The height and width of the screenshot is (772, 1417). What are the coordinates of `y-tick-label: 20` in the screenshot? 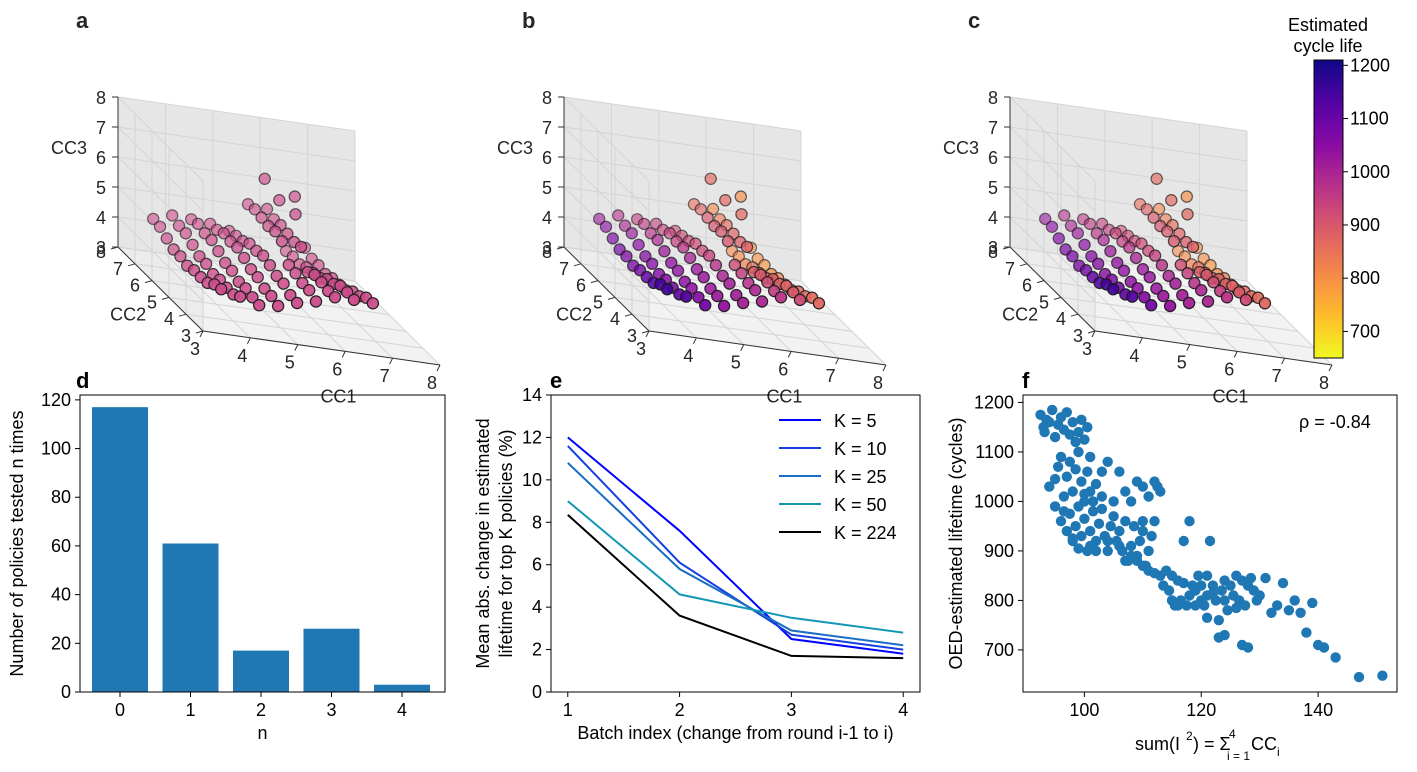 It's located at (61, 643).